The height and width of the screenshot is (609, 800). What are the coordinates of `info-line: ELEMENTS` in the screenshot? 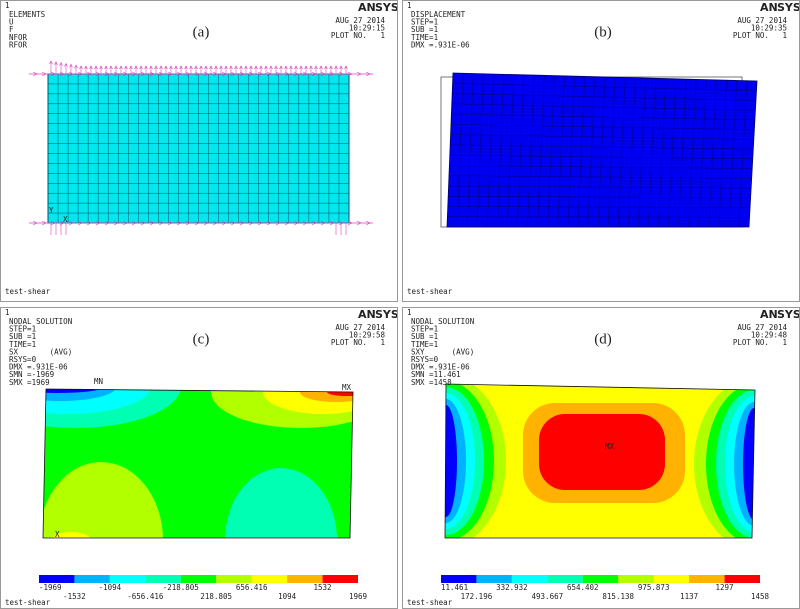 It's located at (27, 14).